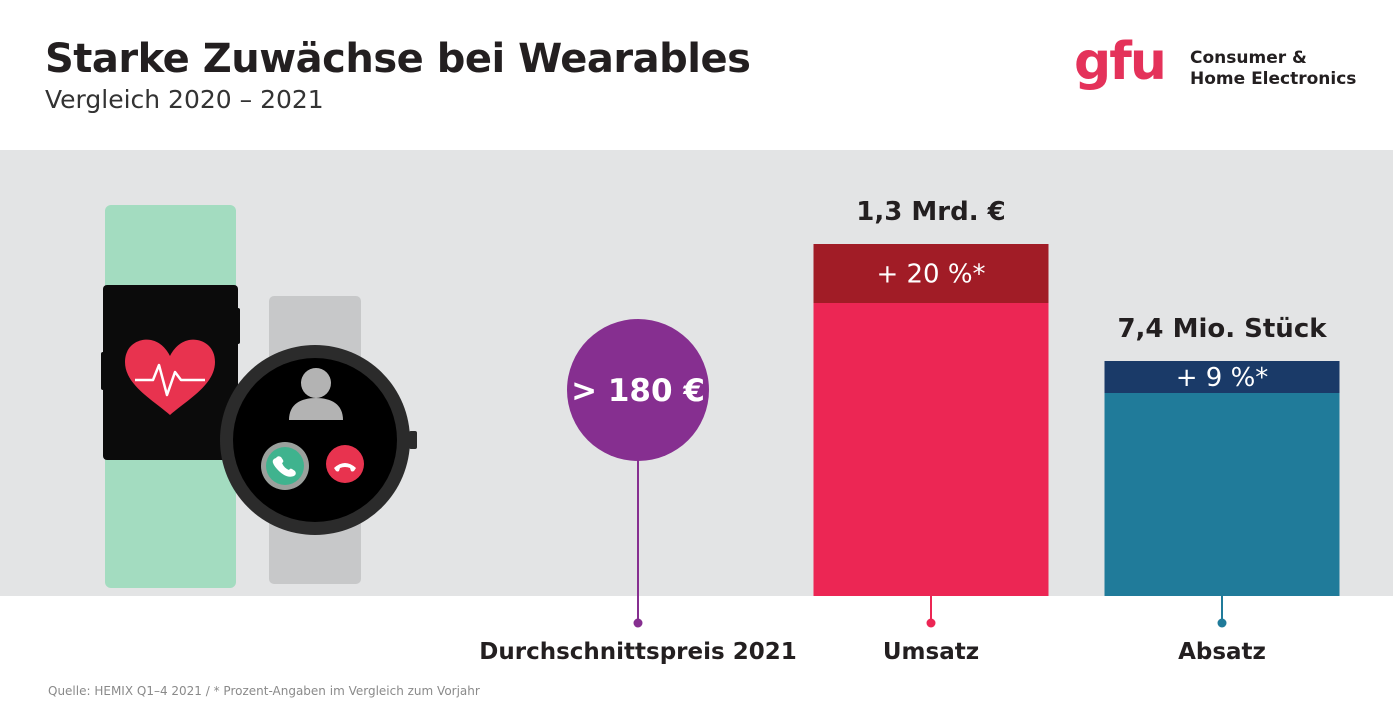 The width and height of the screenshot is (1393, 714). I want to click on decline-call-icon, so click(345, 464).